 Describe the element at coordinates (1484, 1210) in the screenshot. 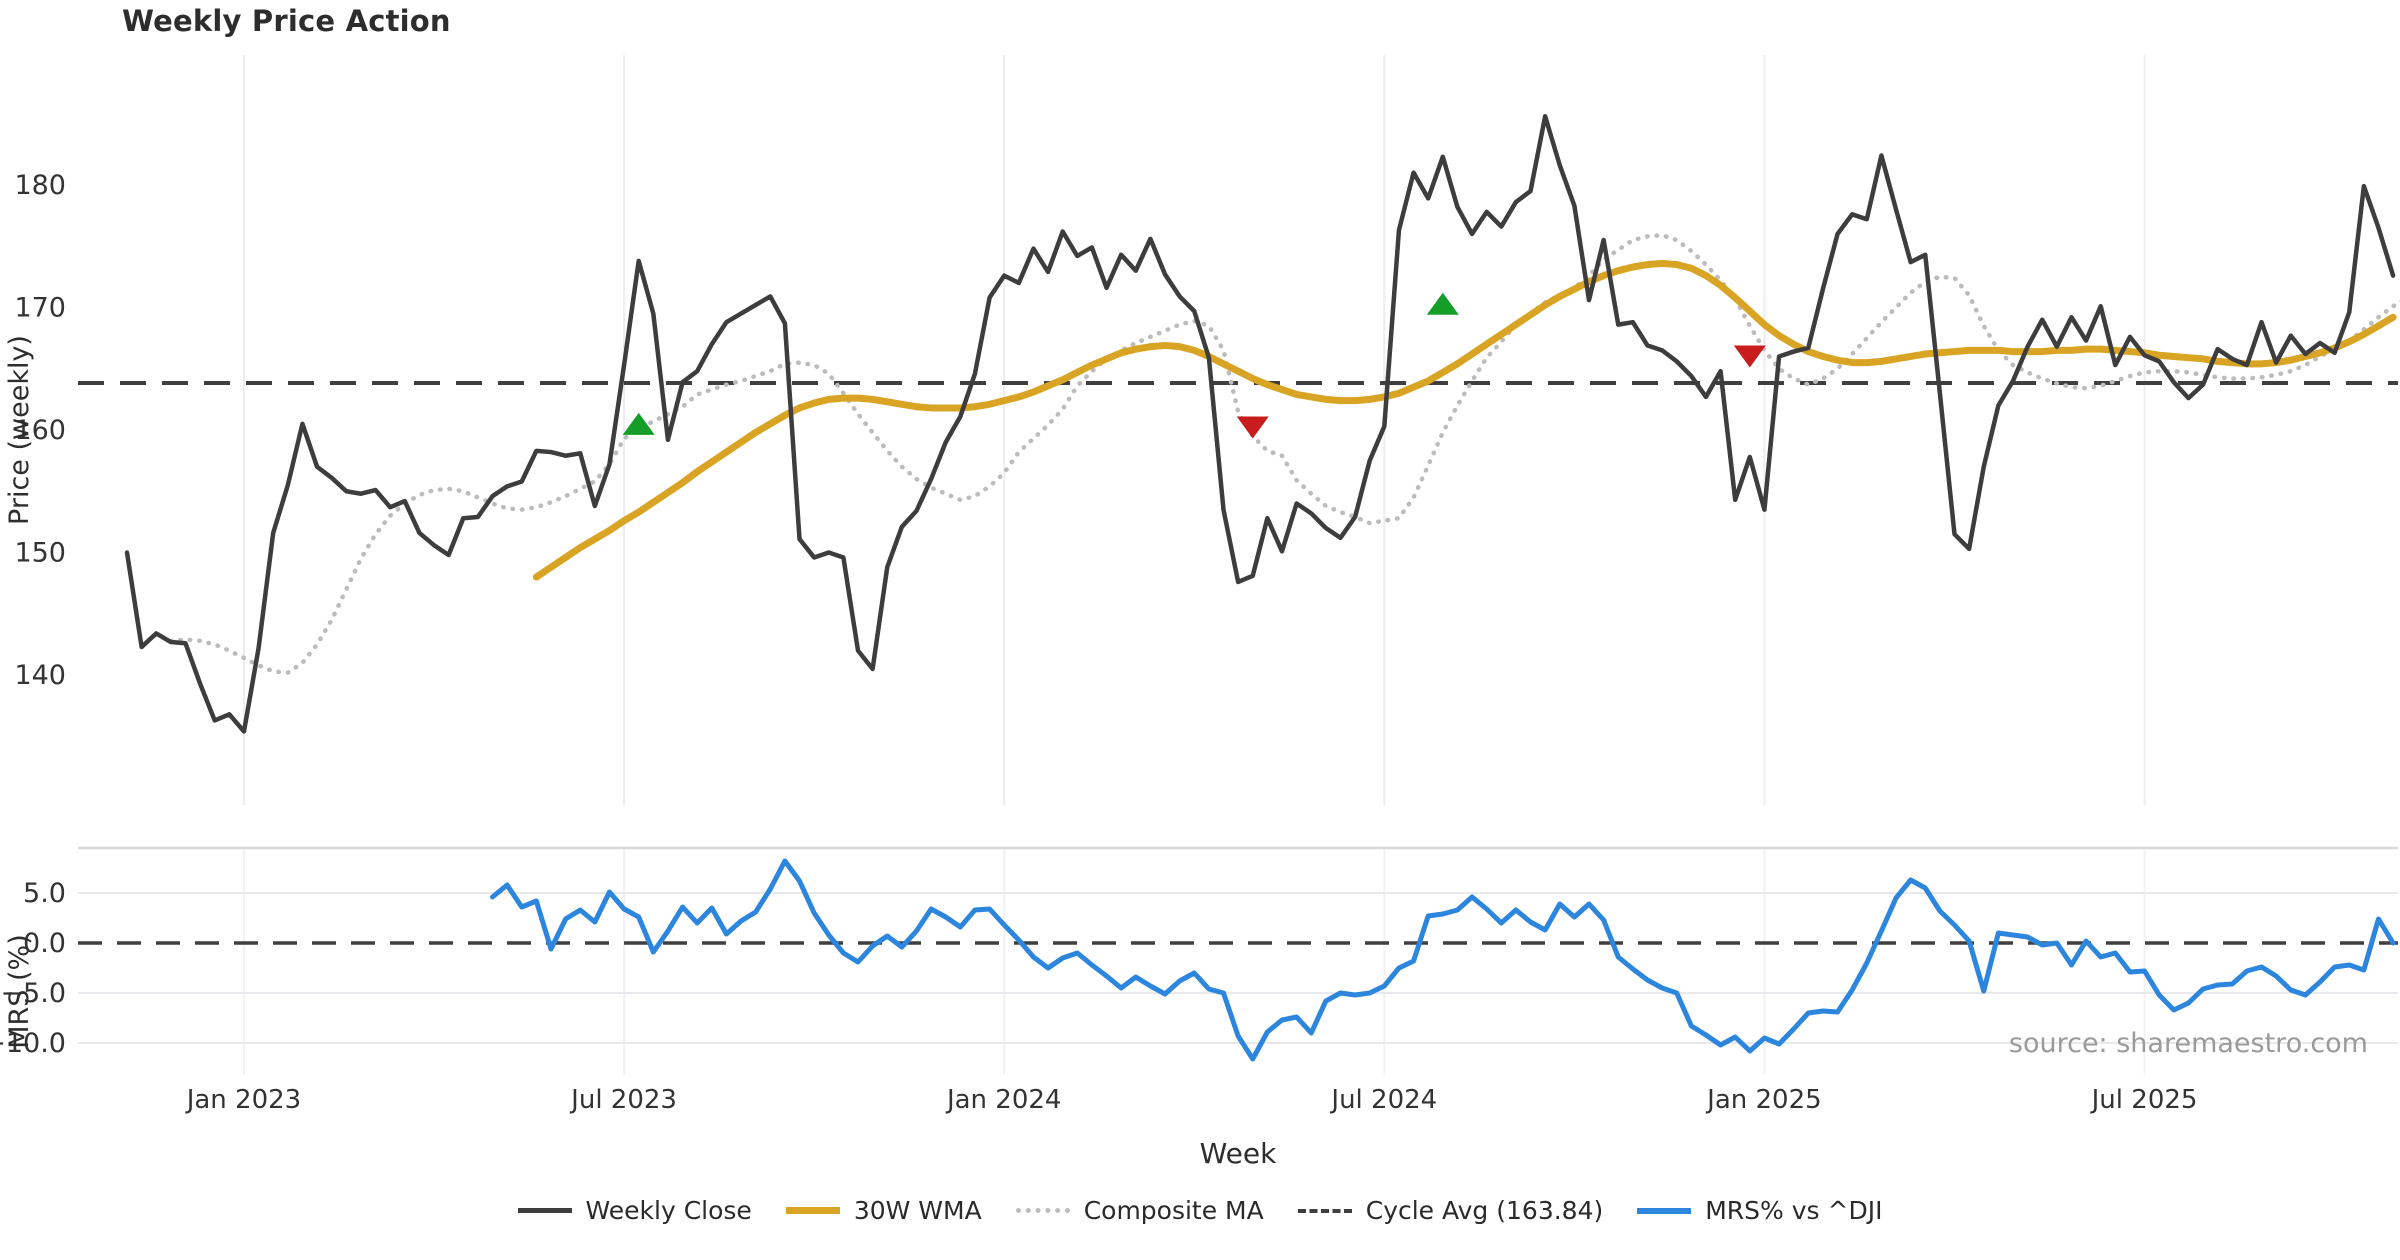

I see `legend-label: Cycle Avg (163.84)` at that location.